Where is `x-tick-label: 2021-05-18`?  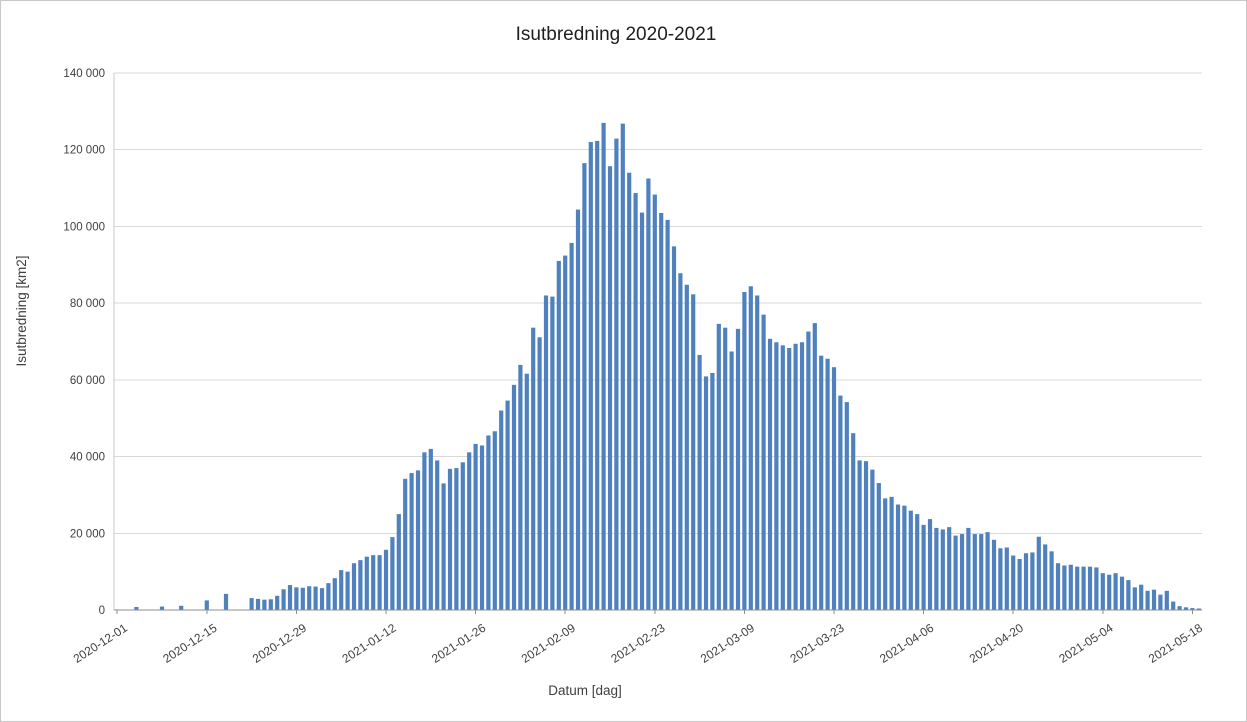
x-tick-label: 2021-05-18 is located at coordinates (1175, 643).